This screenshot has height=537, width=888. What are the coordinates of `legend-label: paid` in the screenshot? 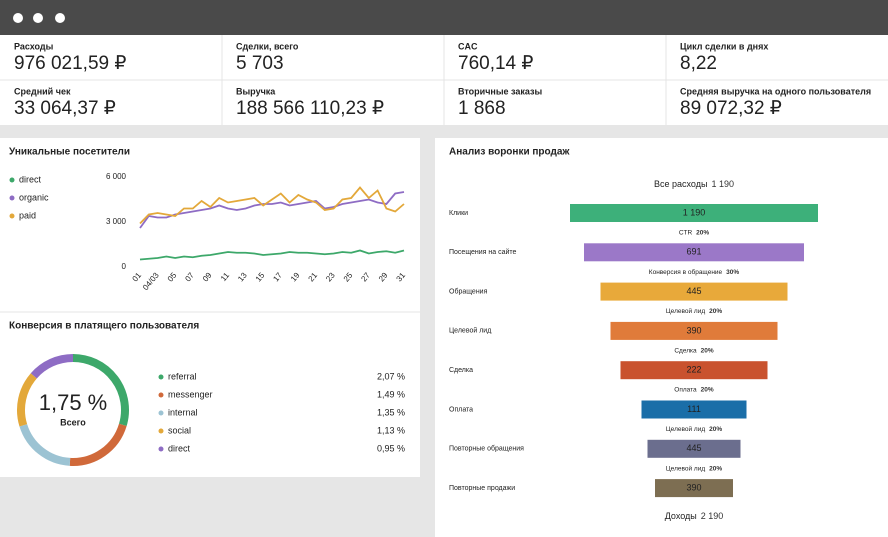 It's located at (27, 215).